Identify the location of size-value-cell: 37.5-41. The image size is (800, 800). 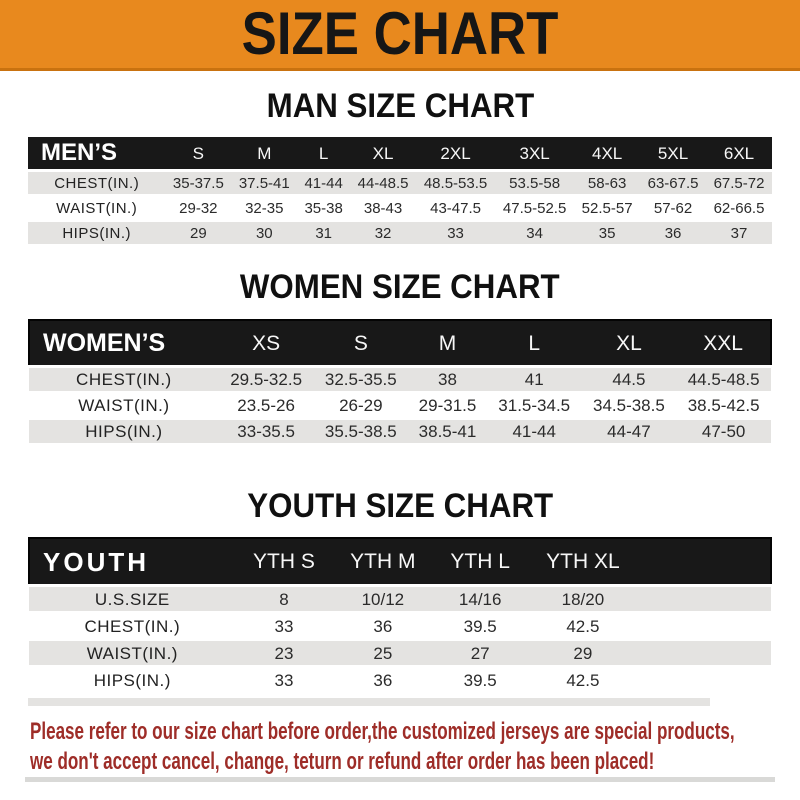
(264, 183).